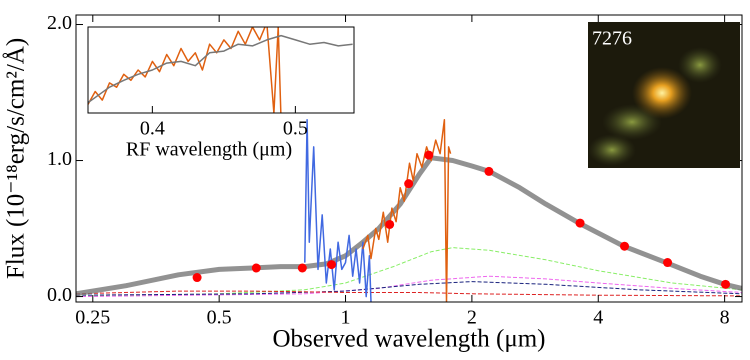 The height and width of the screenshot is (360, 750). What do you see at coordinates (612, 39) in the screenshot?
I see `image-label: 7276` at bounding box center [612, 39].